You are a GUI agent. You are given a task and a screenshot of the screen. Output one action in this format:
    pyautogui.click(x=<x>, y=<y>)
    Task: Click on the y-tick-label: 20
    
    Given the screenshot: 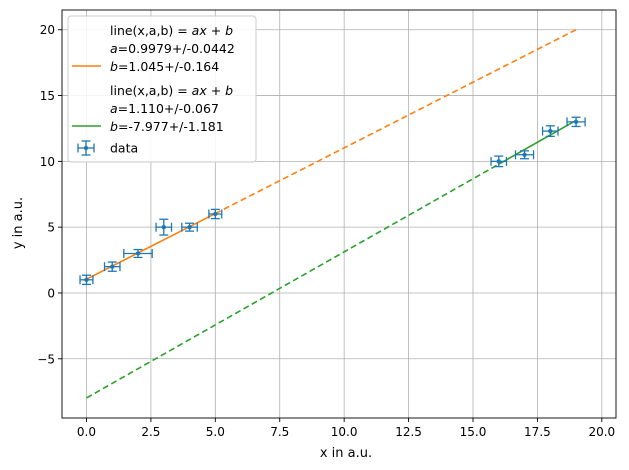 What is the action you would take?
    pyautogui.click(x=47, y=30)
    